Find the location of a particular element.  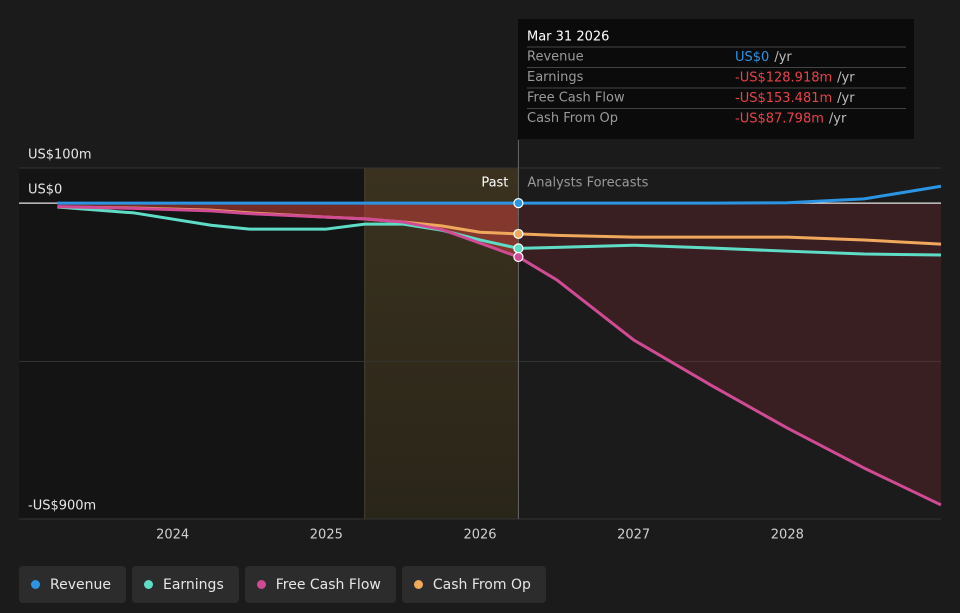

legend-item: Revenue is located at coordinates (72, 584).